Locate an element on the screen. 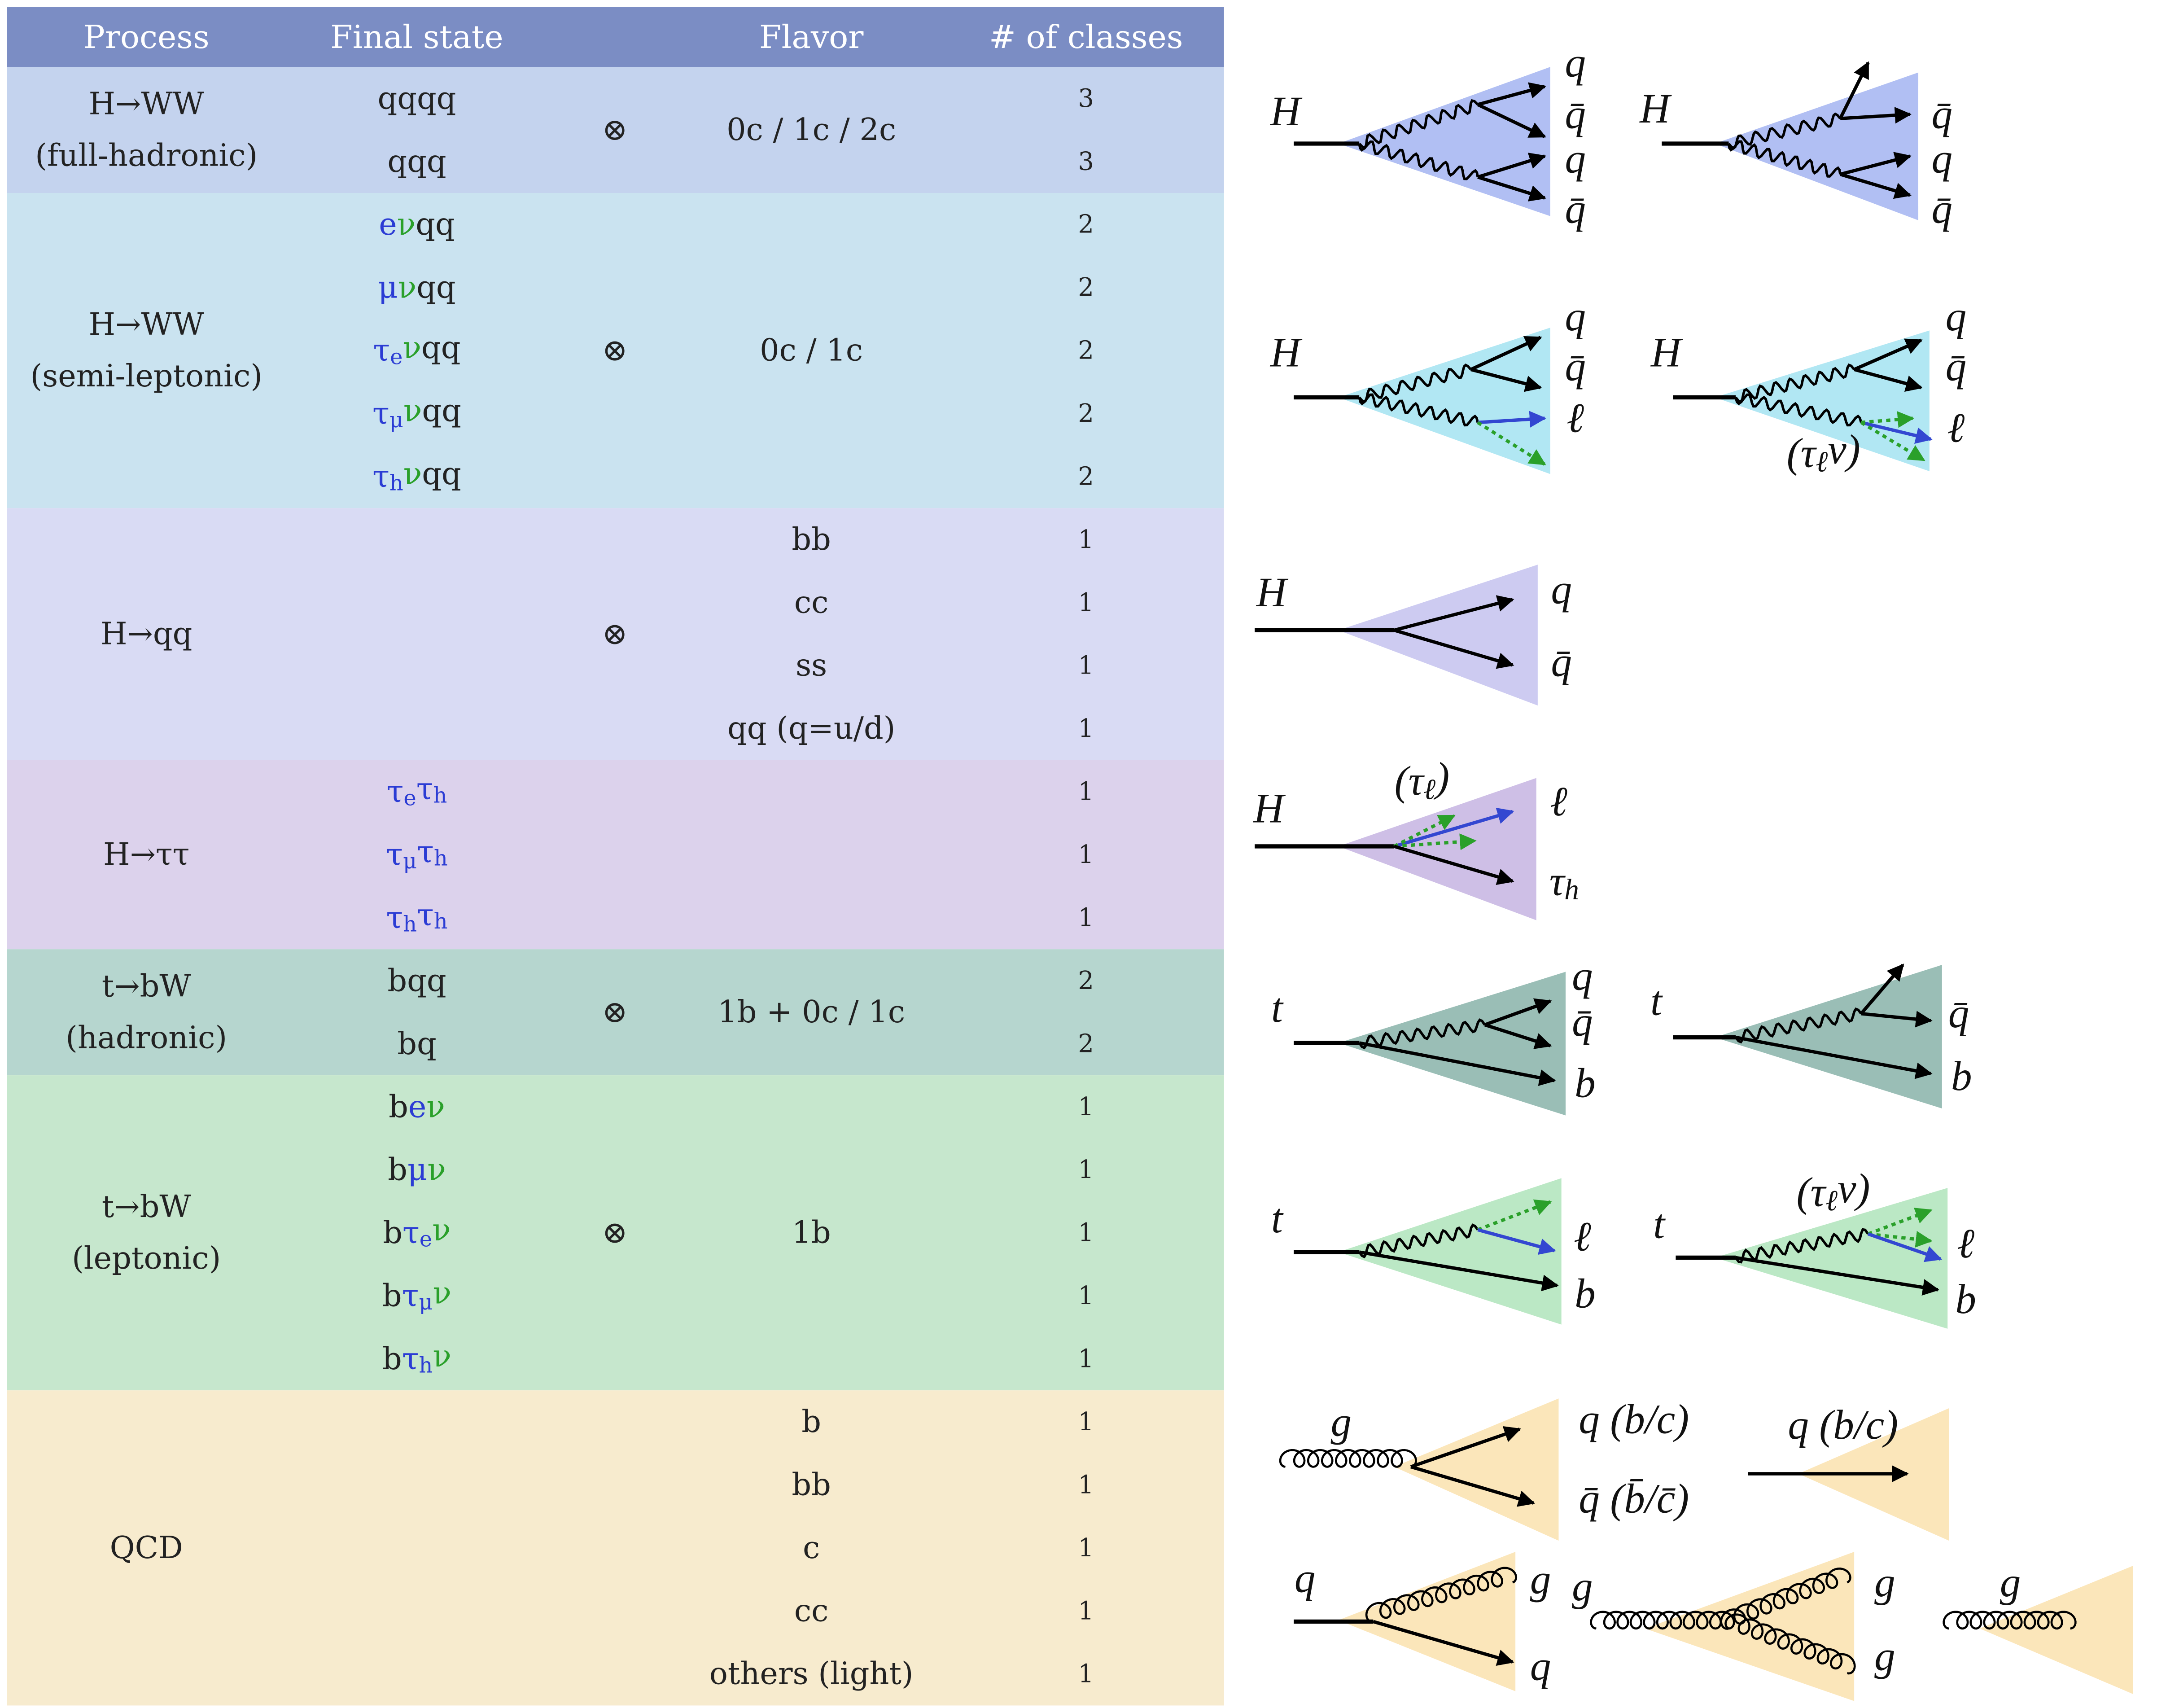 Image resolution: width=2179 pixels, height=1708 pixels. particle-label: g is located at coordinates (1341, 1422).